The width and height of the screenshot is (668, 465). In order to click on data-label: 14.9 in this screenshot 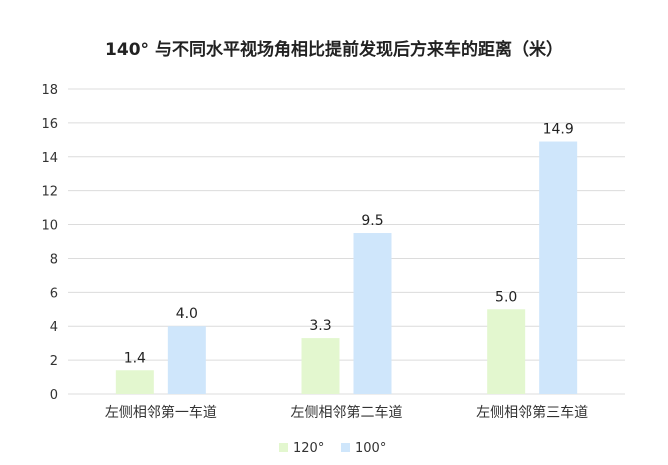, I will do `click(558, 130)`.